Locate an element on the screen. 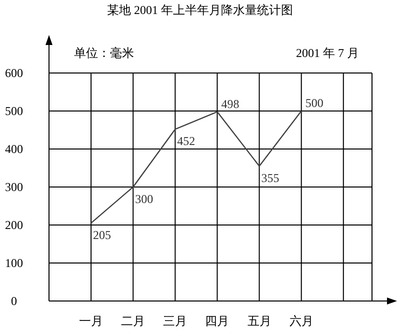 The image size is (400, 329). xtick: 二月 is located at coordinates (133, 321).